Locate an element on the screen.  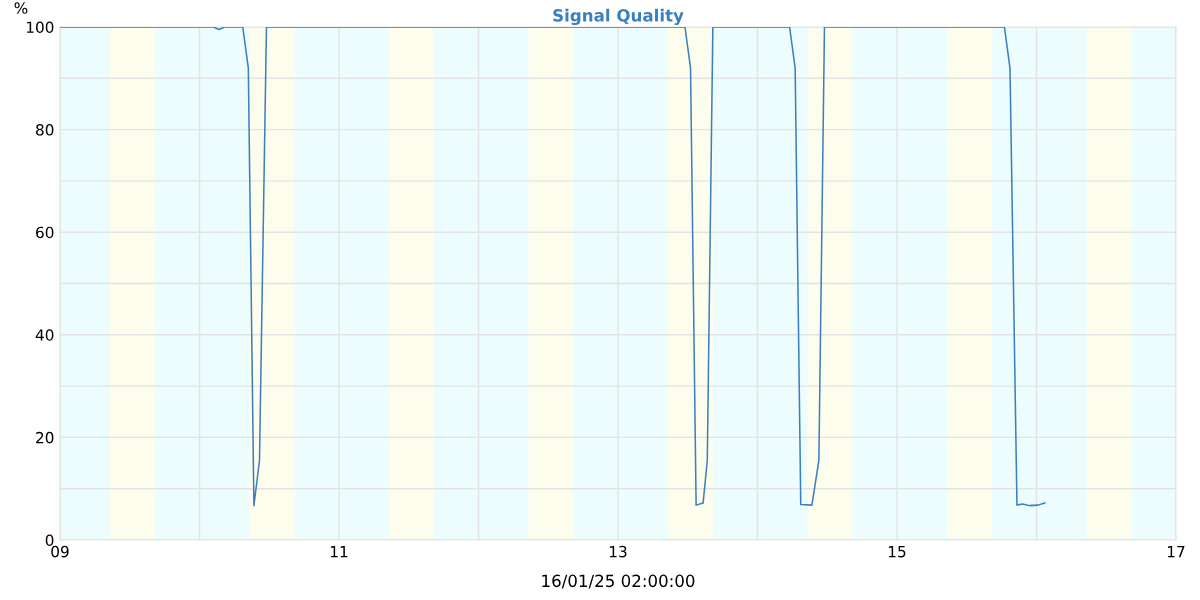
x-tick-label: 15 is located at coordinates (897, 552).